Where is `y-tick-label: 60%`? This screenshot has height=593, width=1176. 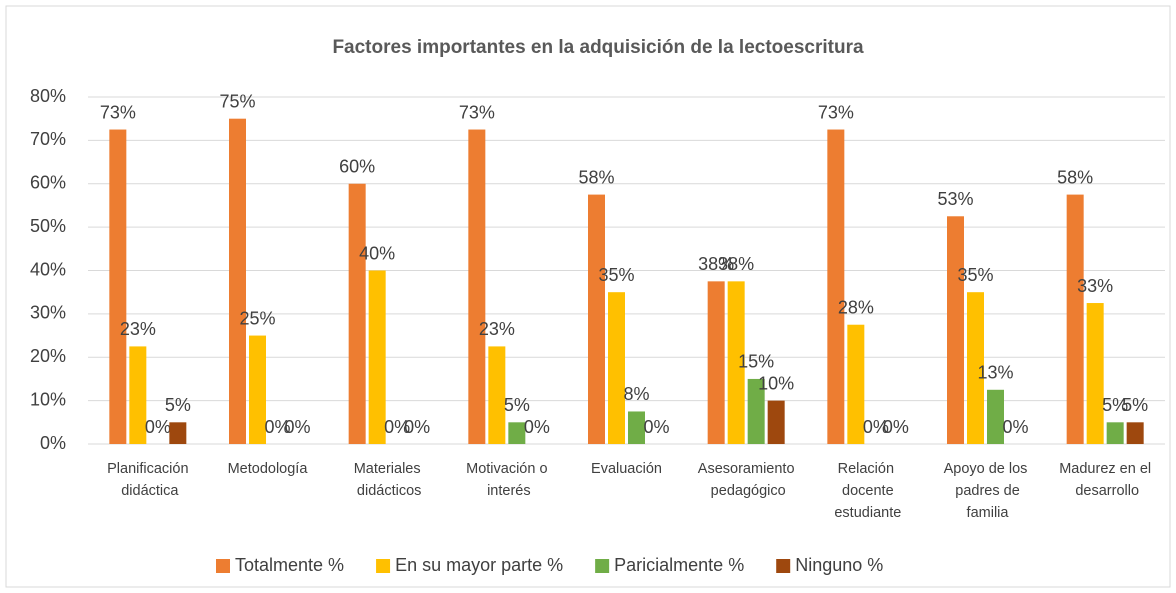 y-tick-label: 60% is located at coordinates (48, 183).